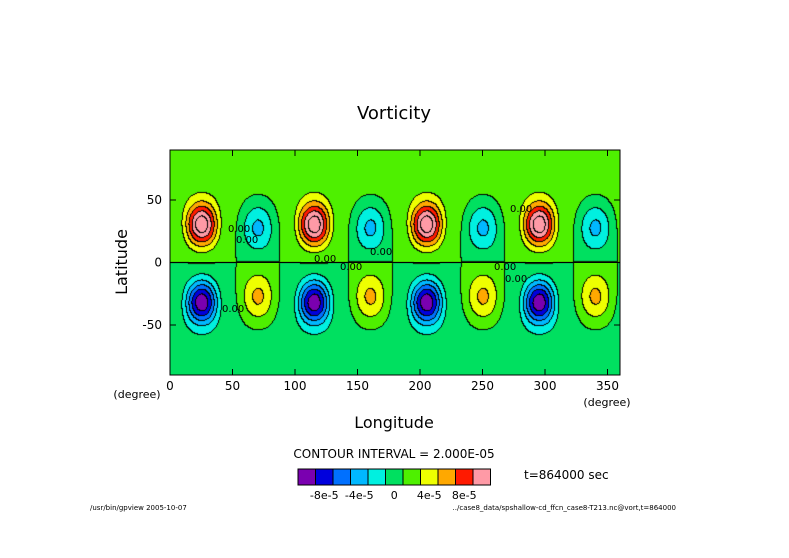  What do you see at coordinates (170, 386) in the screenshot?
I see `x-tick-label: 0` at bounding box center [170, 386].